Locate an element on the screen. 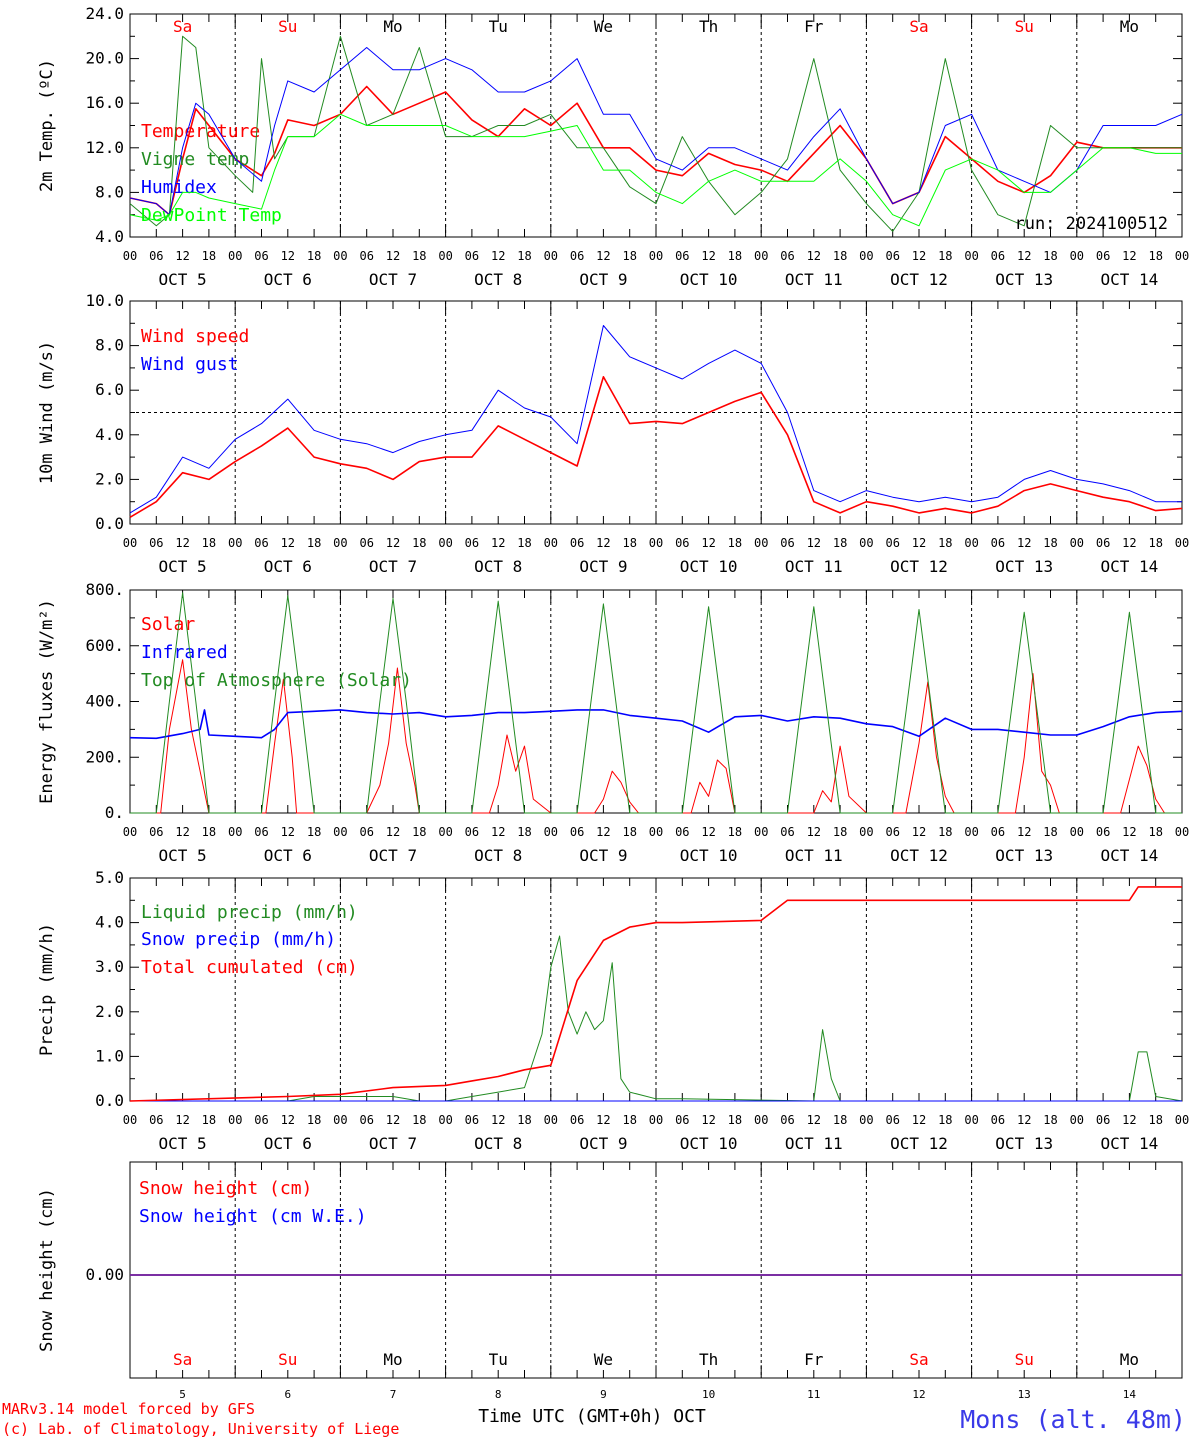 This screenshot has height=1440, width=1194. legend-entry: Top of Atmosphere (Solar) is located at coordinates (276, 680).